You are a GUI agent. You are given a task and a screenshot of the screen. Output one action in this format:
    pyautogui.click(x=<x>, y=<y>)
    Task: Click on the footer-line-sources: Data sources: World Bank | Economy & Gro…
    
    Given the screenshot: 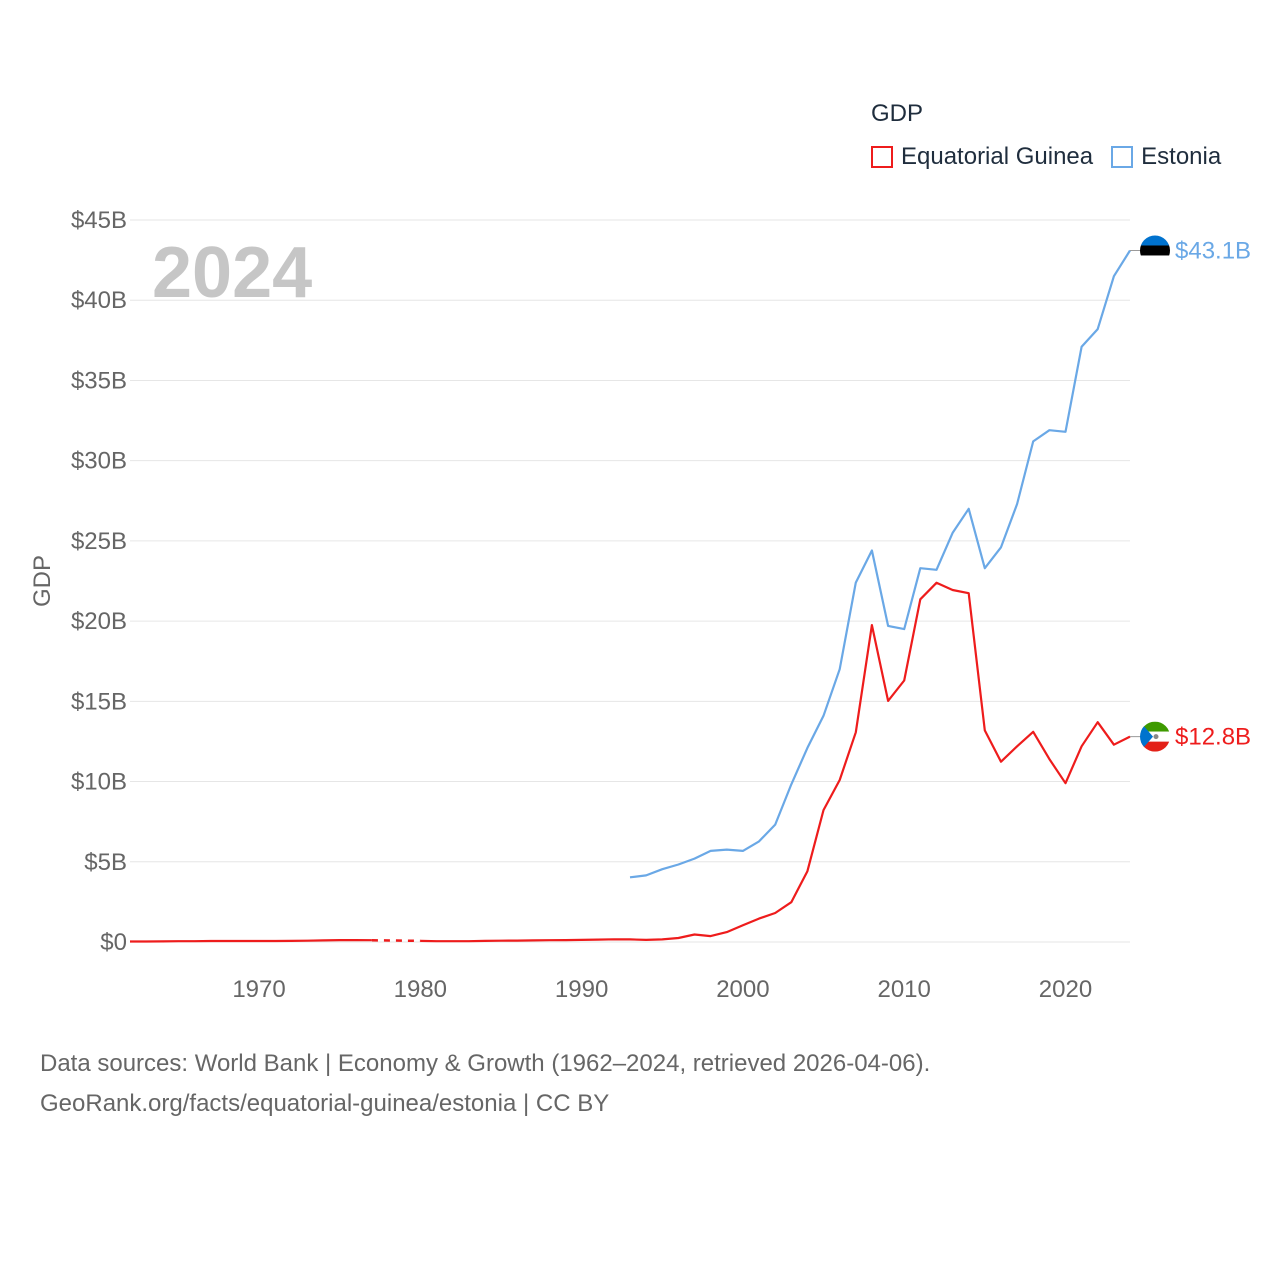 What is the action you would take?
    pyautogui.click(x=485, y=1063)
    